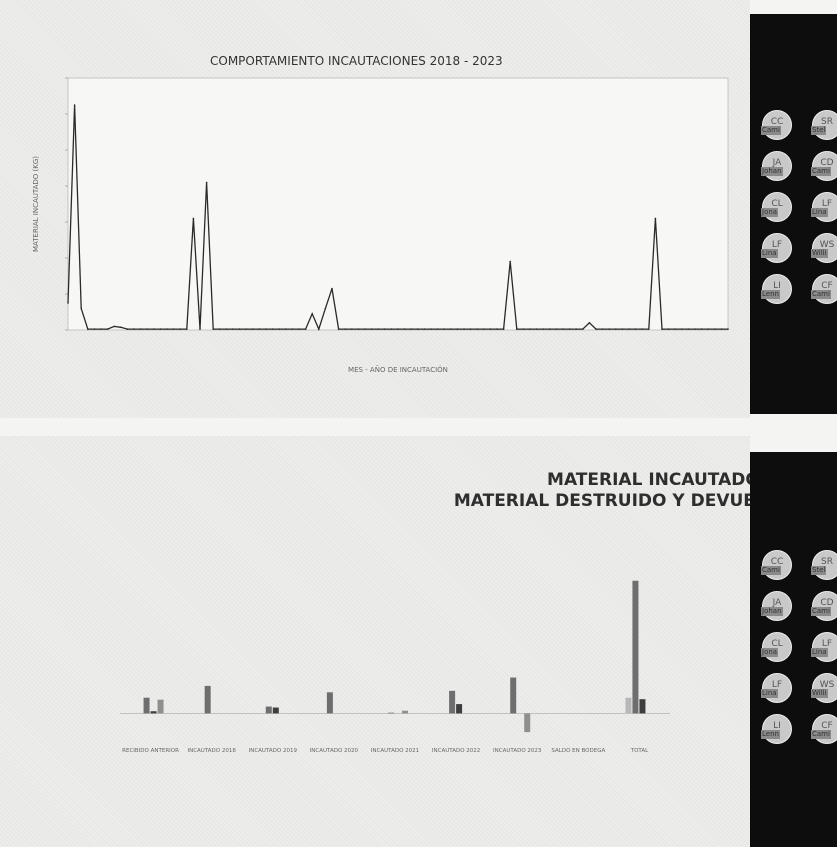  What do you see at coordinates (211, 751) in the screenshot?
I see `category-label: INCAUTADO 2018` at bounding box center [211, 751].